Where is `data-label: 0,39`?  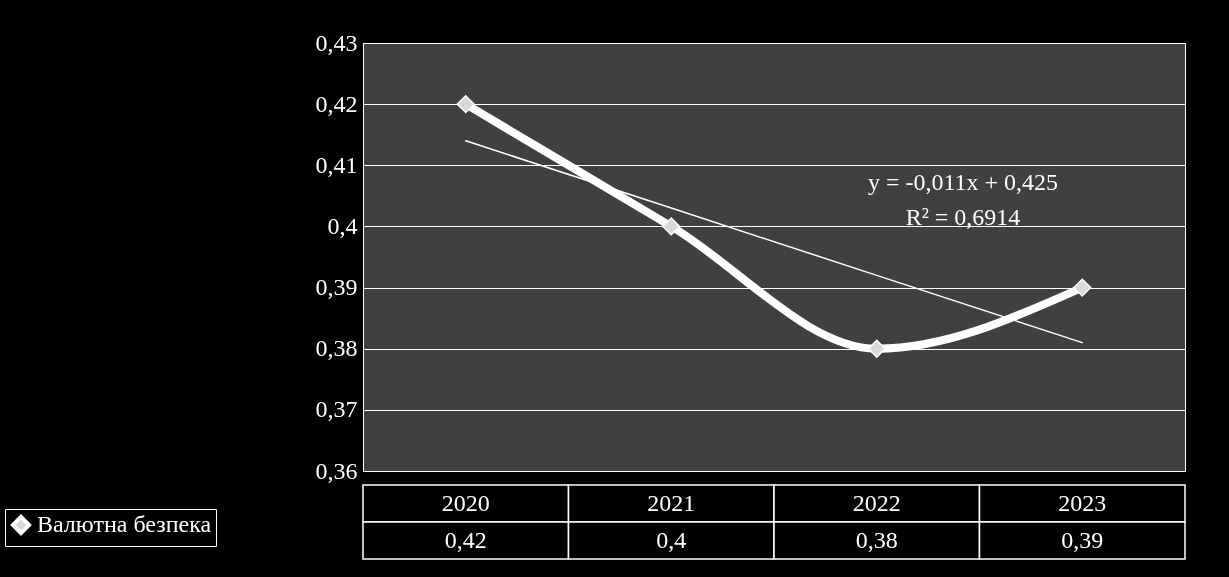 data-label: 0,39 is located at coordinates (1082, 539).